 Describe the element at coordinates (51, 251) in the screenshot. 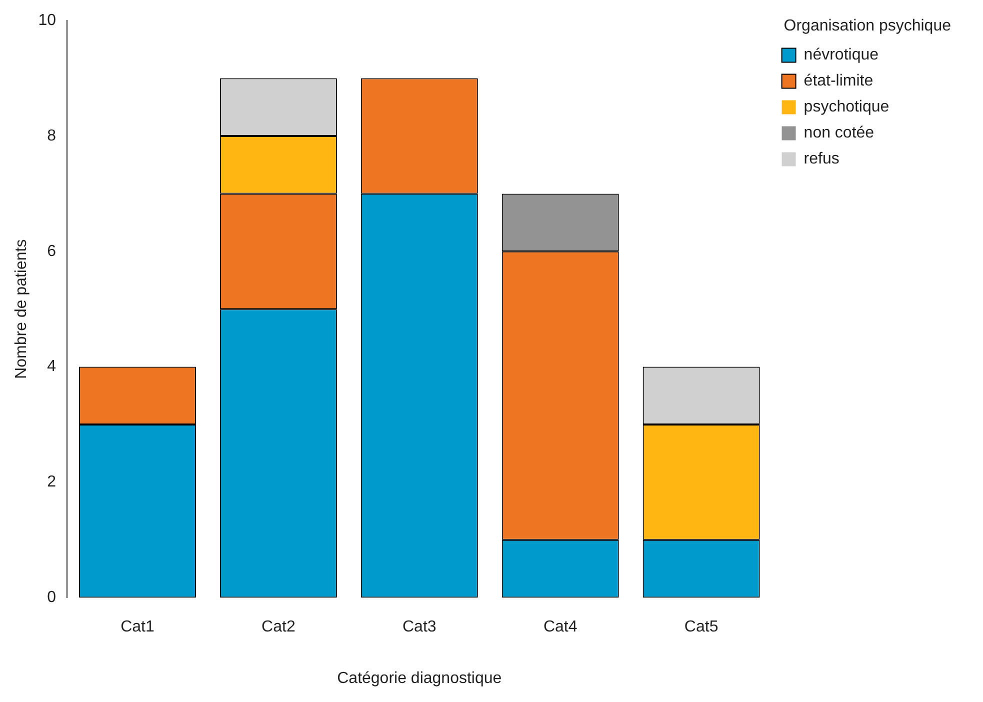

I see `y-tick-label: 6` at that location.